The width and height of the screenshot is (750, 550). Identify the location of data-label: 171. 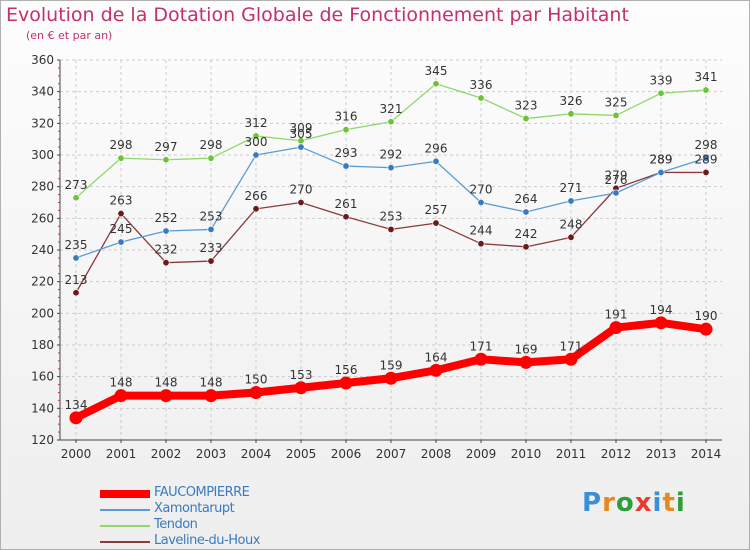
(571, 346).